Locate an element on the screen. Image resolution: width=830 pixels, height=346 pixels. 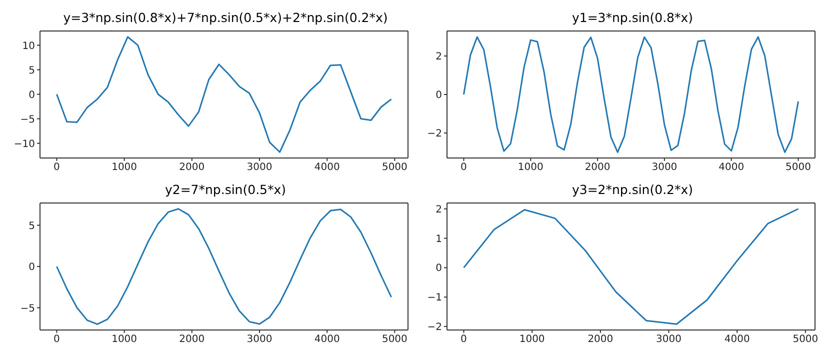
chart-title: y3=2*np.sin(0.2*x) is located at coordinates (632, 190).